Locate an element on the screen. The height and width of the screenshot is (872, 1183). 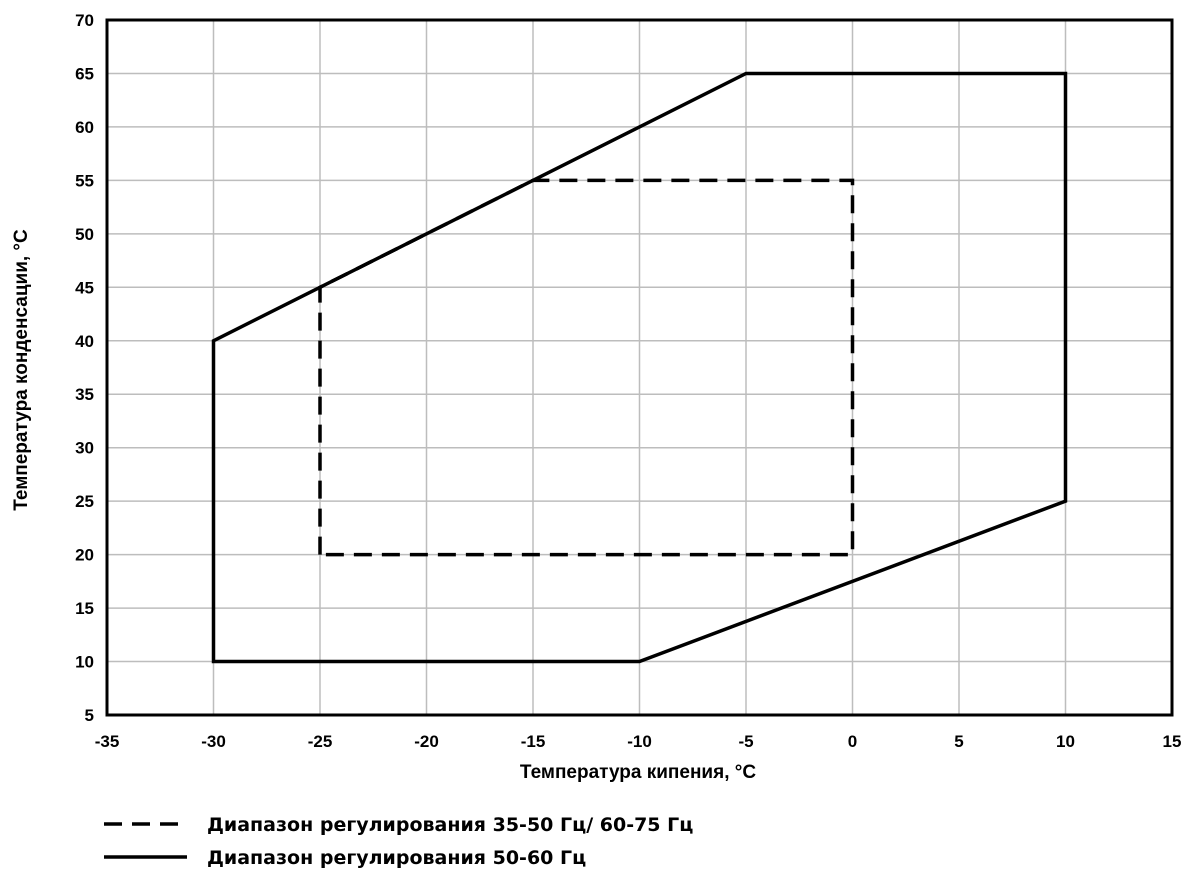
x-tick-label: -30 is located at coordinates (213, 741).